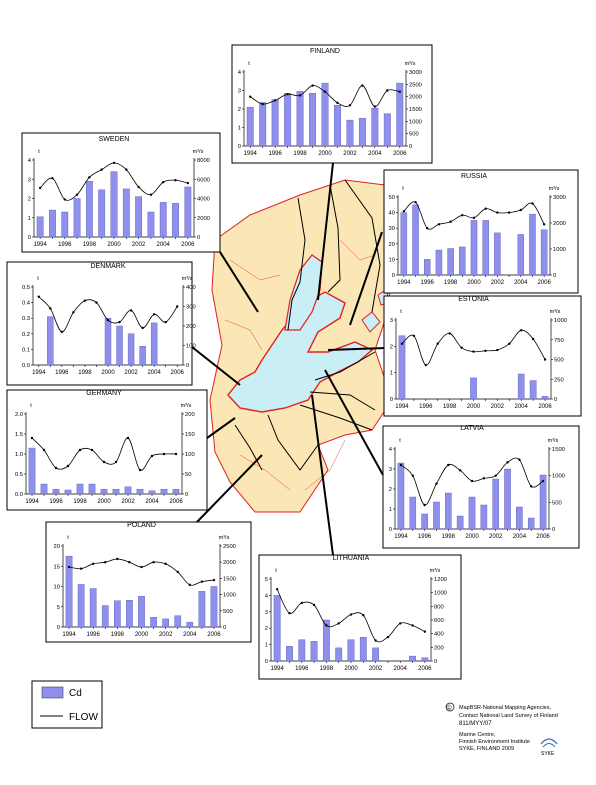 The width and height of the screenshot is (596, 785). Describe the element at coordinates (67, 704) in the screenshot. I see `legend: Cd FLOW` at that location.